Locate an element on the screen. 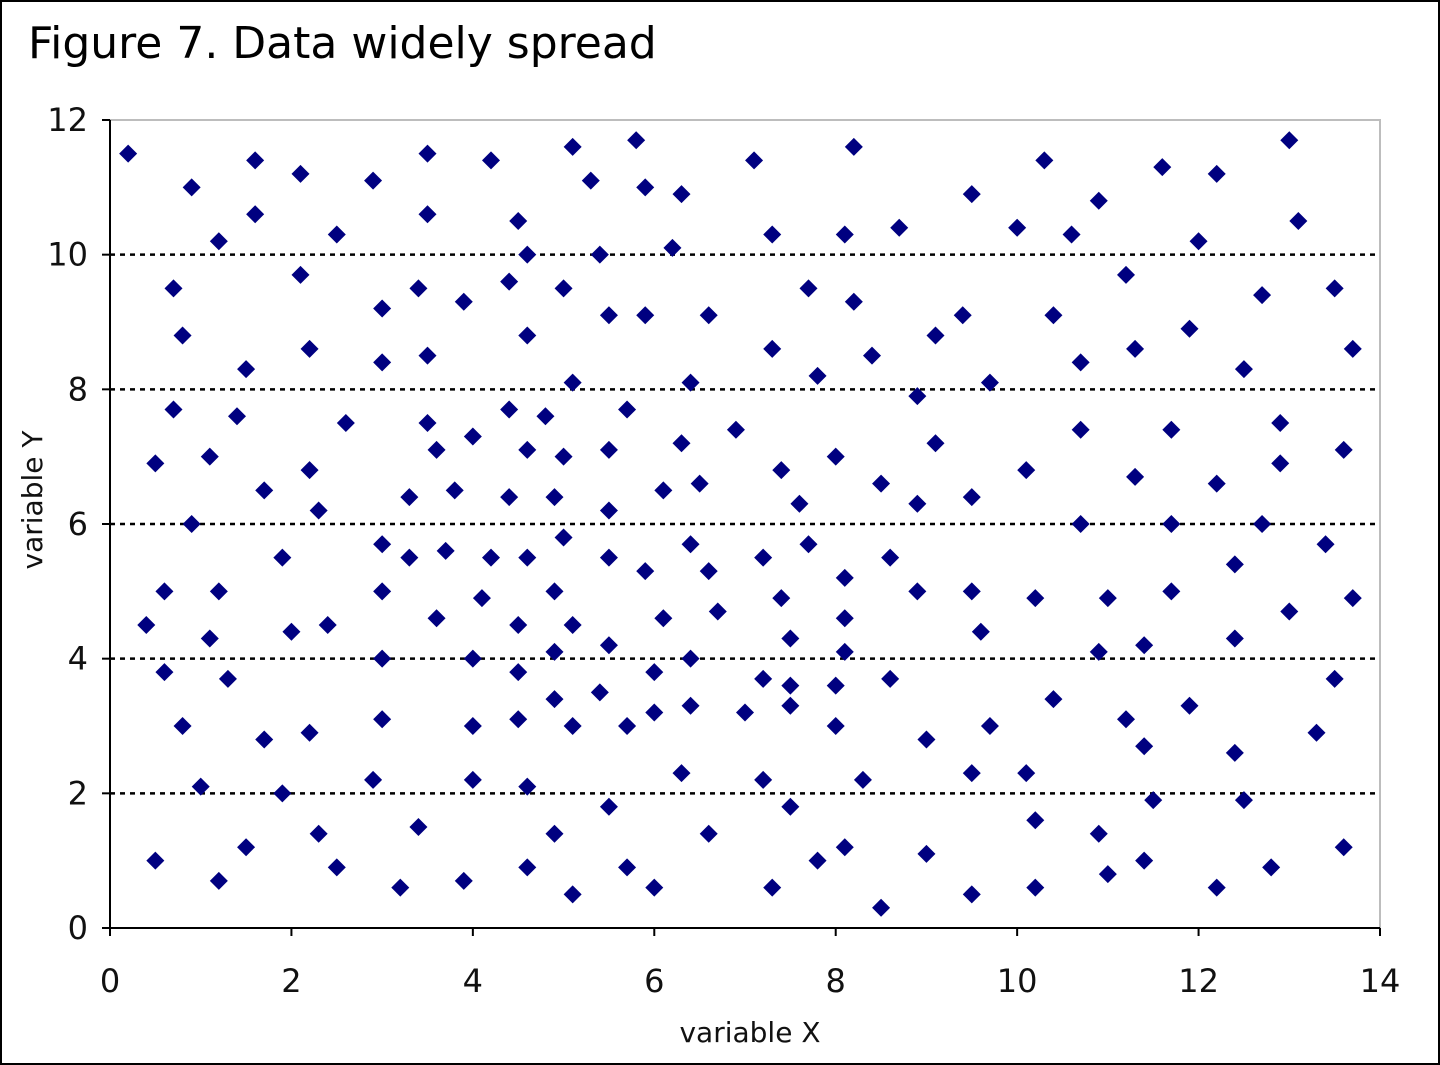  x-tick-label: 12 is located at coordinates (1198, 981).